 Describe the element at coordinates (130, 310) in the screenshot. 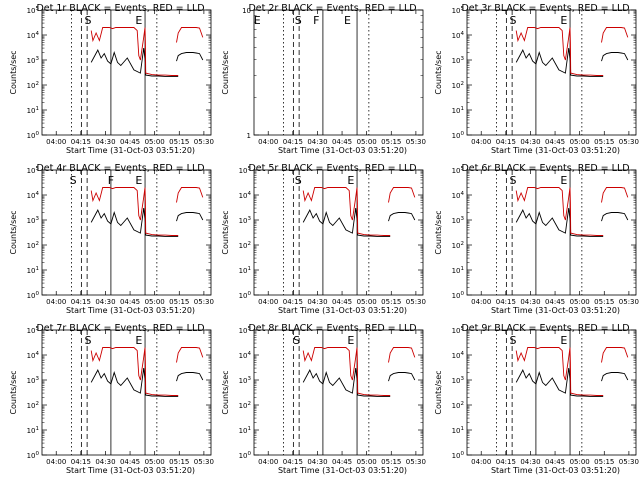

I see `x-axis-label: Start Time (31-Oct-03 03:51:20)` at that location.